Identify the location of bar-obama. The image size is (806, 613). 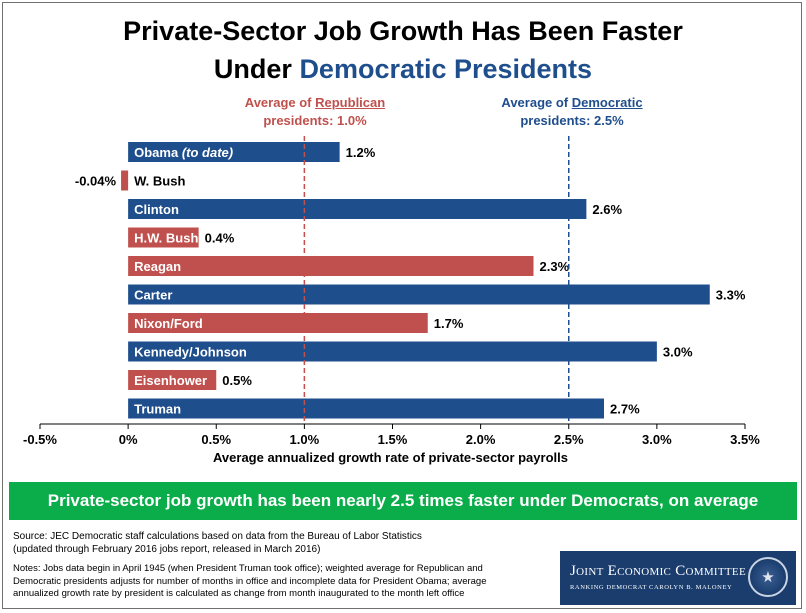
(234, 152).